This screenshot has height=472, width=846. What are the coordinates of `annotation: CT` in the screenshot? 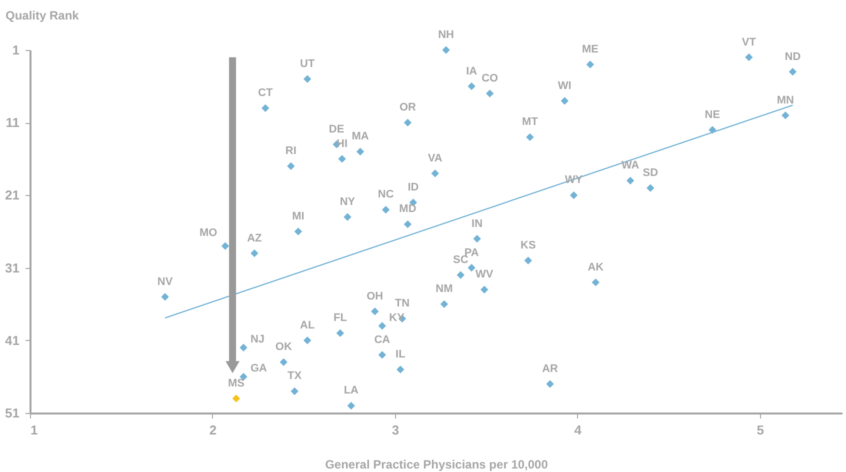 It's located at (265, 93).